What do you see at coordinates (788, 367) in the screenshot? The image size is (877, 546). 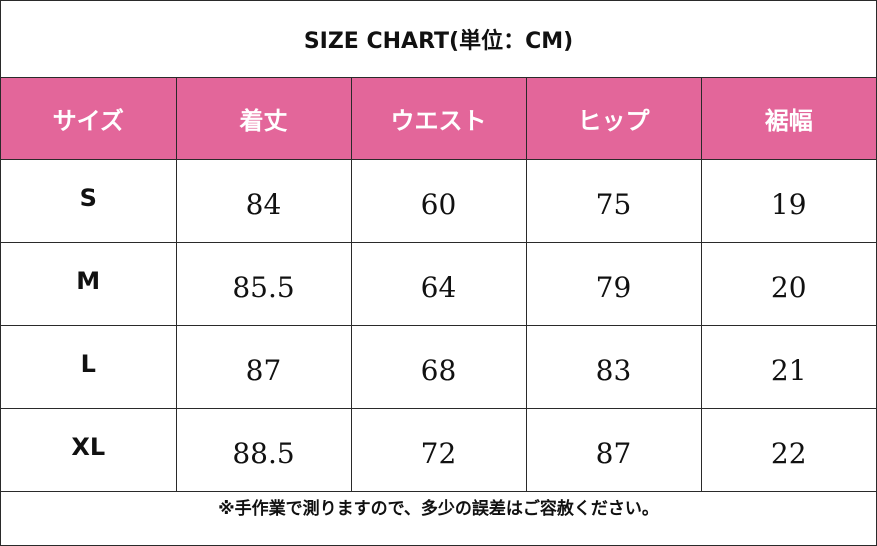 I see `hem-cell: 21` at bounding box center [788, 367].